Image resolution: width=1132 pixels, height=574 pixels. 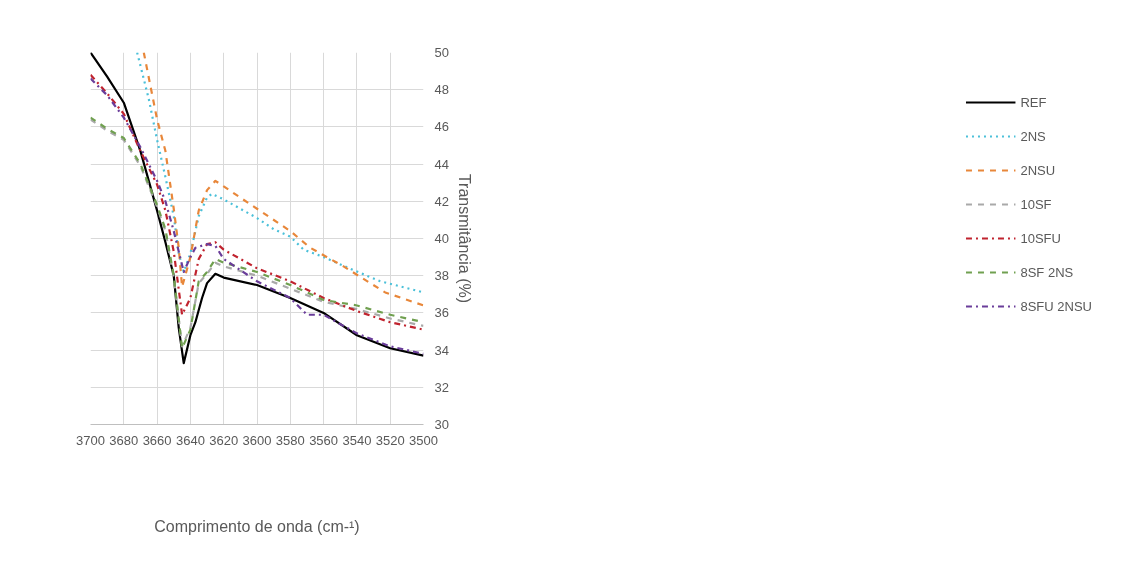 What do you see at coordinates (441, 387) in the screenshot?
I see `y-tick-label: 32` at bounding box center [441, 387].